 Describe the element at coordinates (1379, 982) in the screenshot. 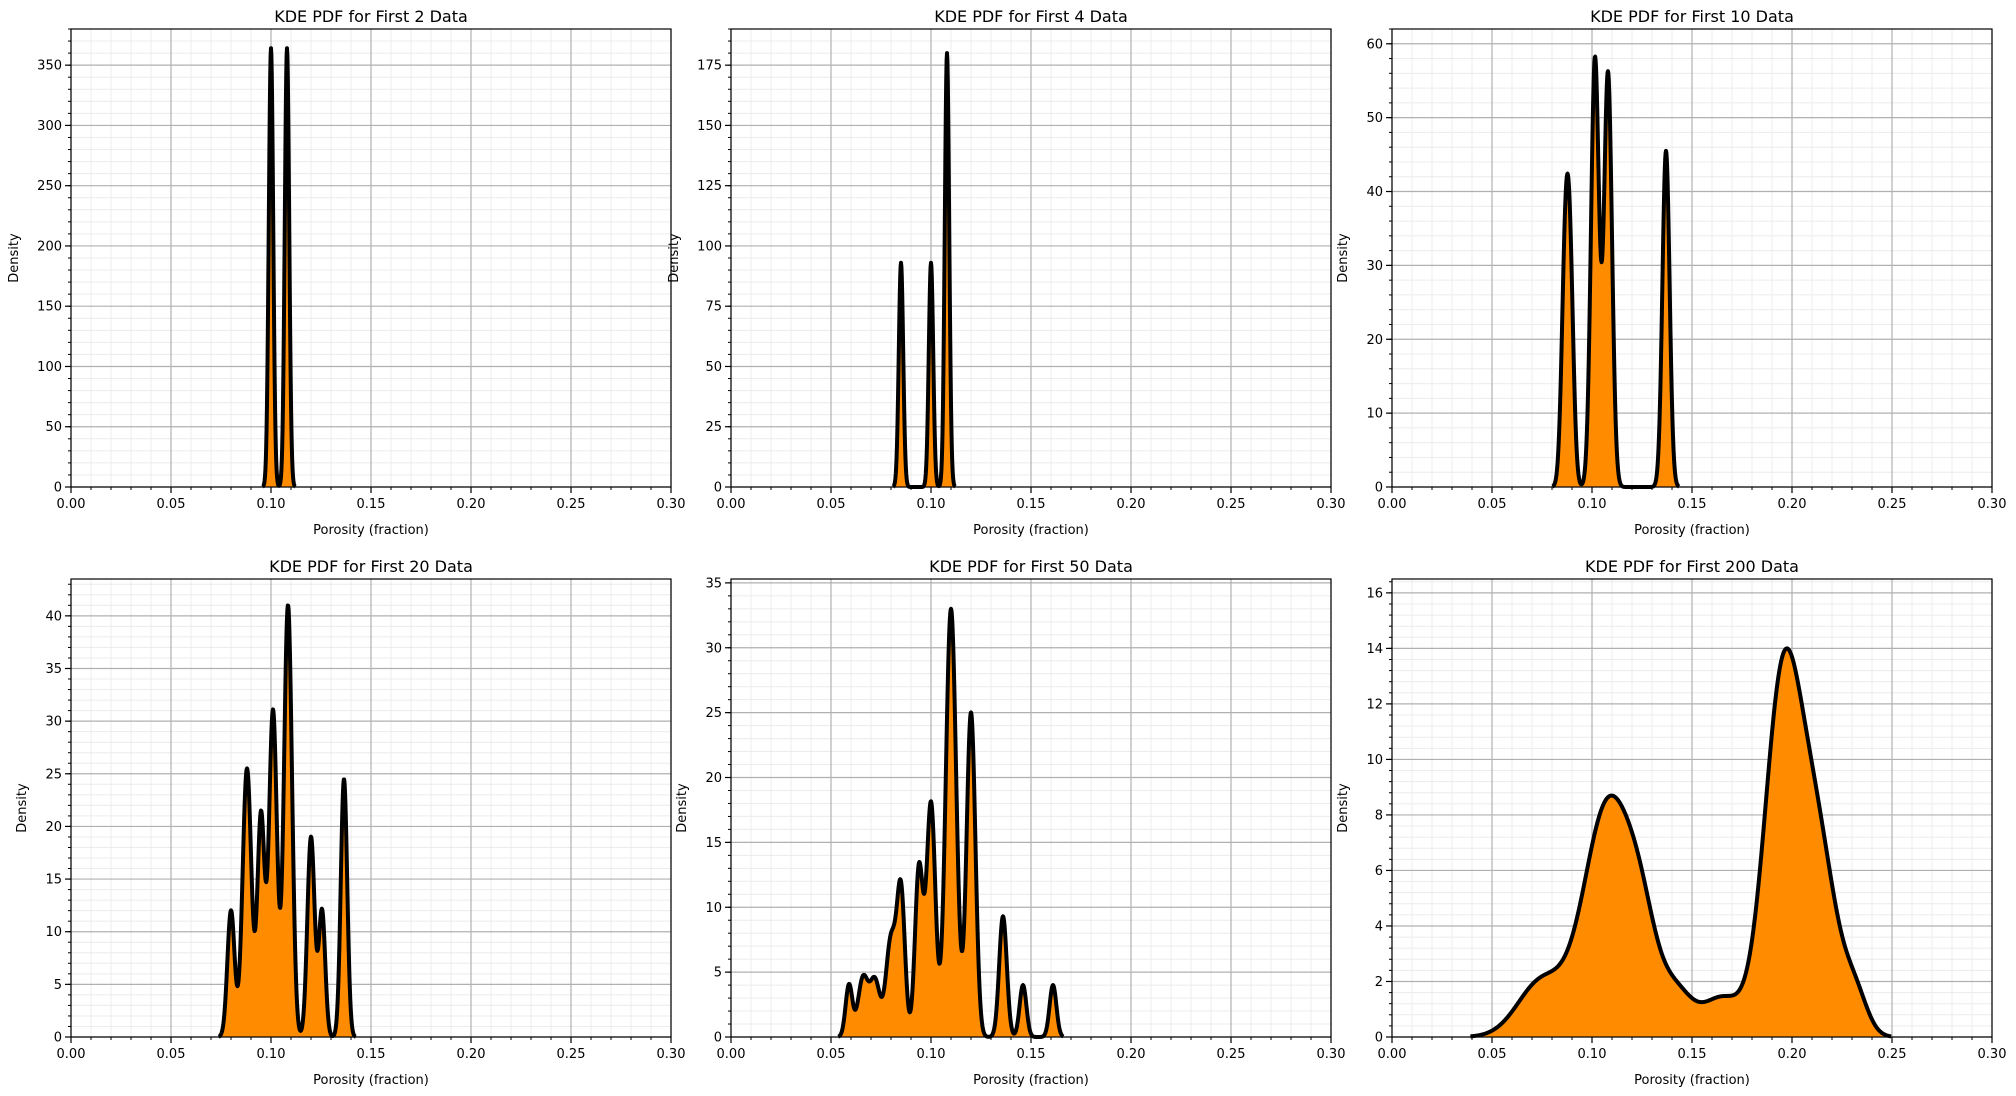

I see `y-tick-label: 2` at that location.